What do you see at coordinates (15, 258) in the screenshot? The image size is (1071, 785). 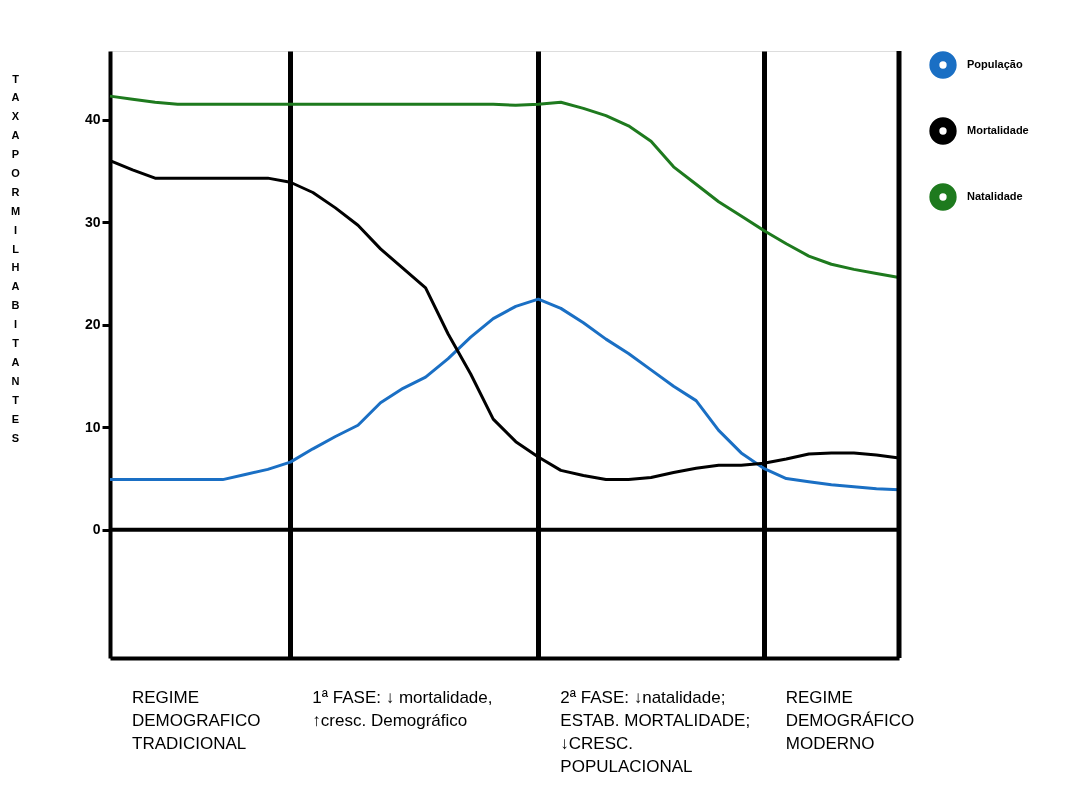 I see `text: TAXA POR MIL HABITANTES` at bounding box center [15, 258].